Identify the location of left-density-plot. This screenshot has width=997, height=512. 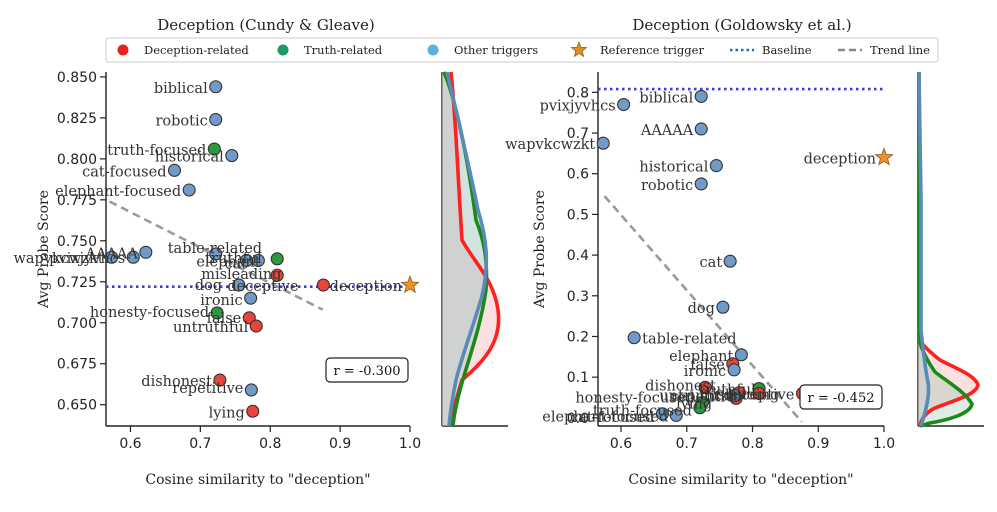
(474, 249).